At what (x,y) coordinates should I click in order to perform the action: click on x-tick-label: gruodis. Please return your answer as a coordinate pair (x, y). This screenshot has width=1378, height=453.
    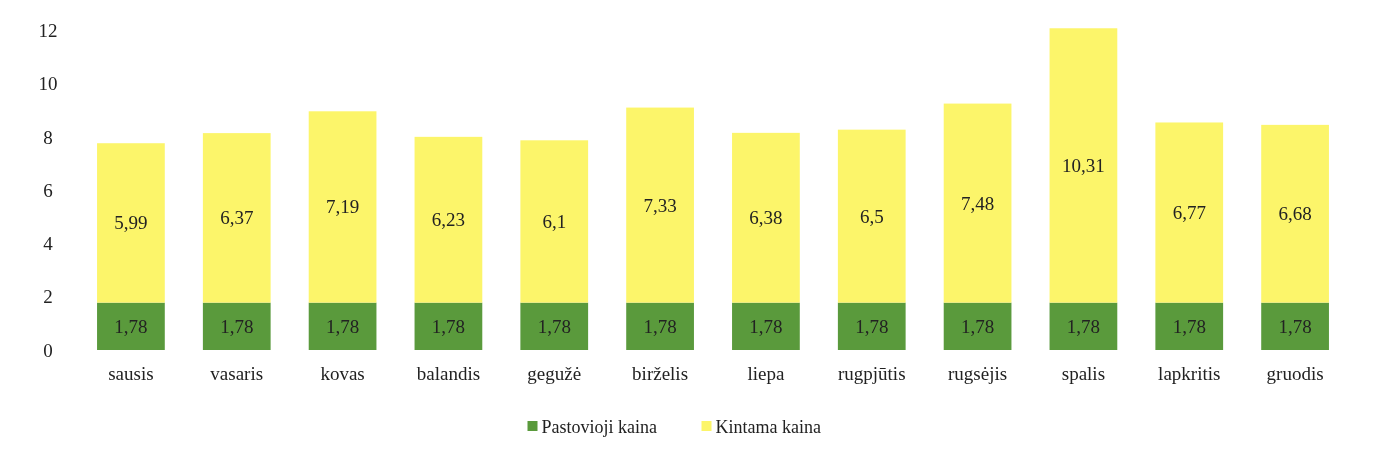
    Looking at the image, I should click on (1295, 373).